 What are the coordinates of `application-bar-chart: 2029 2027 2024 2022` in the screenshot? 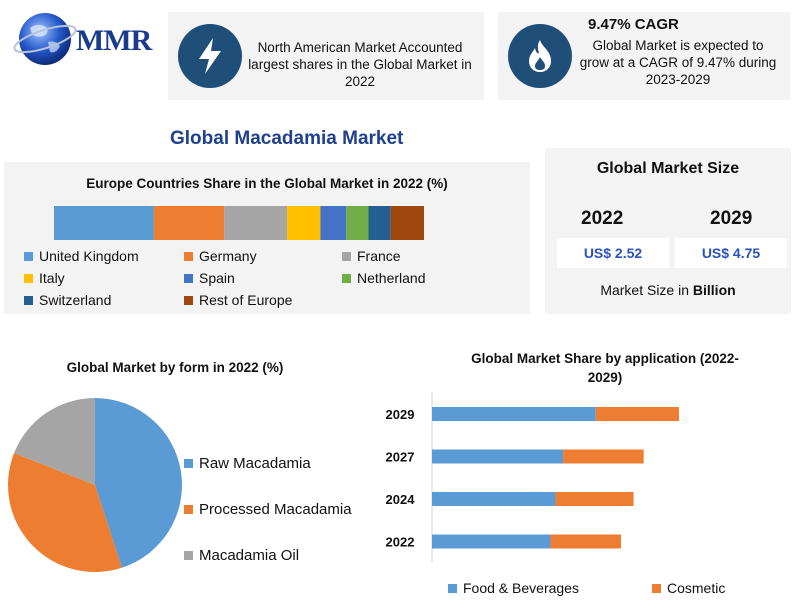 It's located at (532, 477).